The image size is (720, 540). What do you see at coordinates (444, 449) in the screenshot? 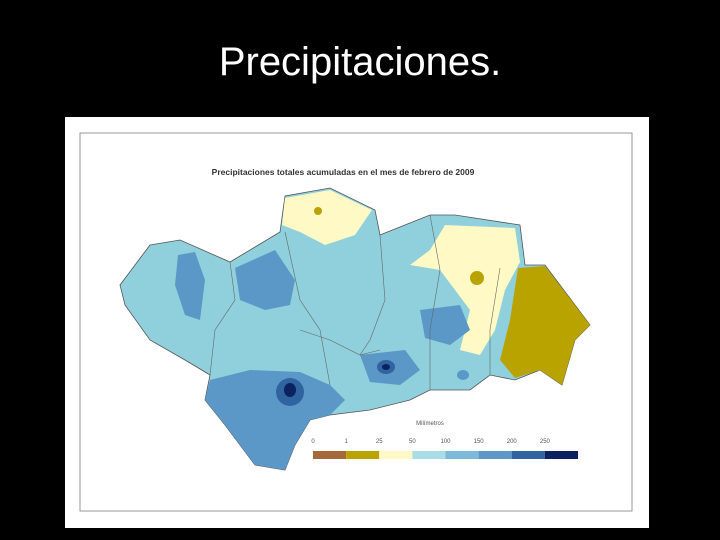
I see `legend: 0 1 25 50 100 150 200 250` at bounding box center [444, 449].